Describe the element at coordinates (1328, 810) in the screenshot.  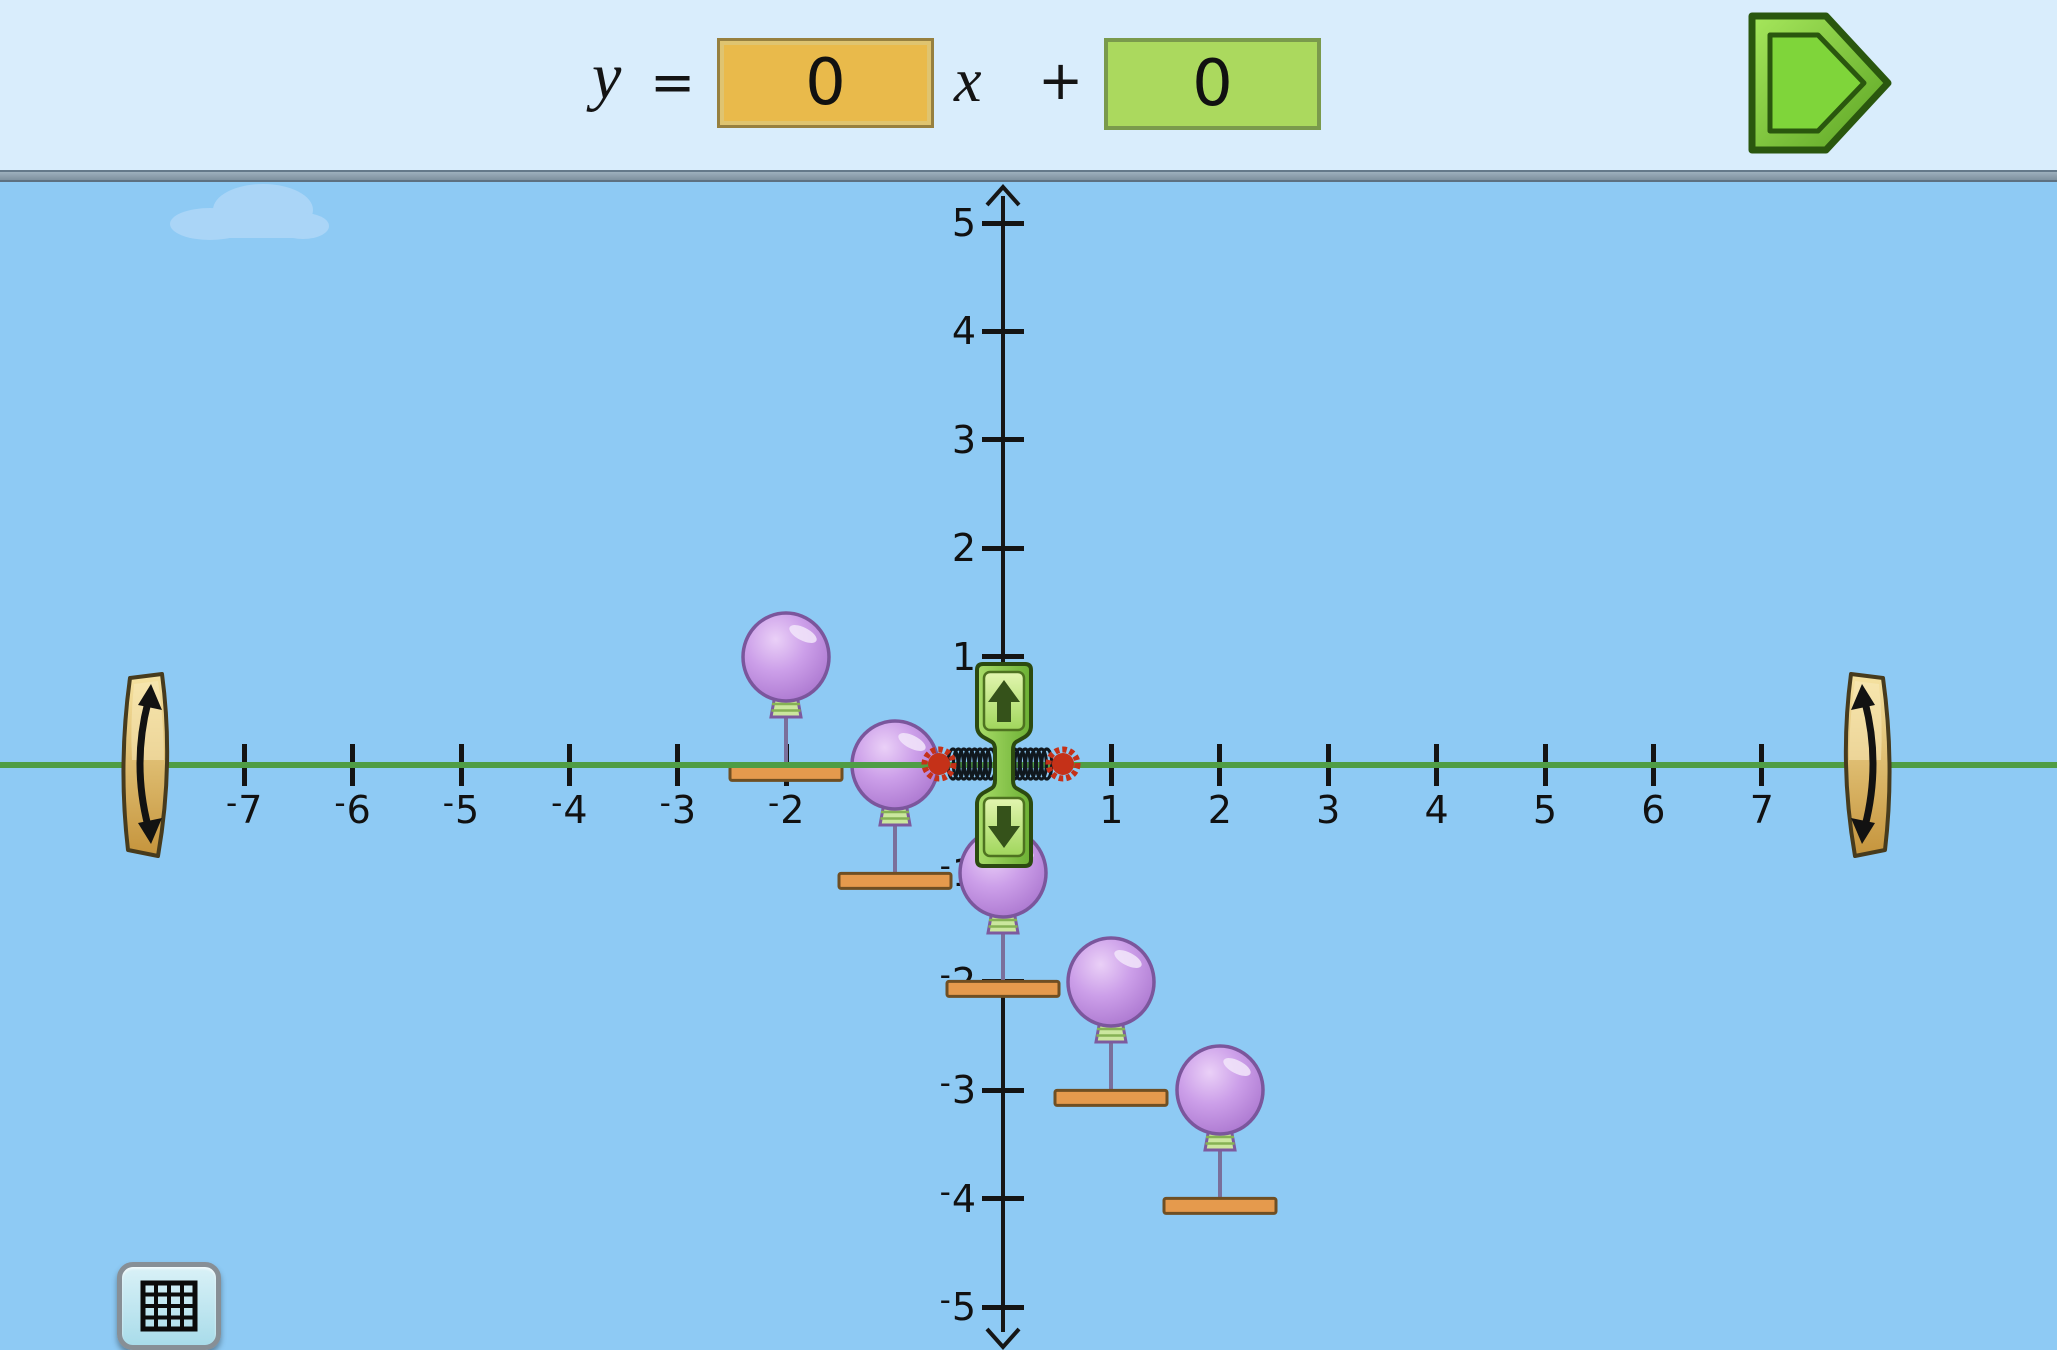
I see `x-tick-label: 3` at that location.